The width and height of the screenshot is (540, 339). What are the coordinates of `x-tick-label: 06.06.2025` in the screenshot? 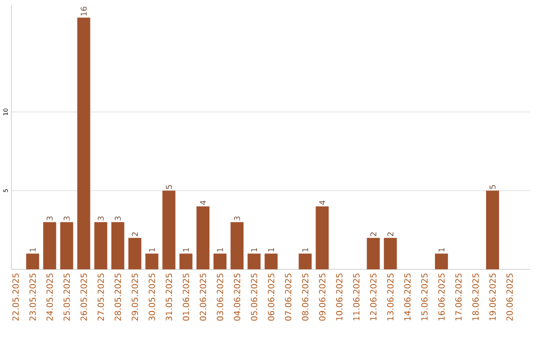 It's located at (271, 297).